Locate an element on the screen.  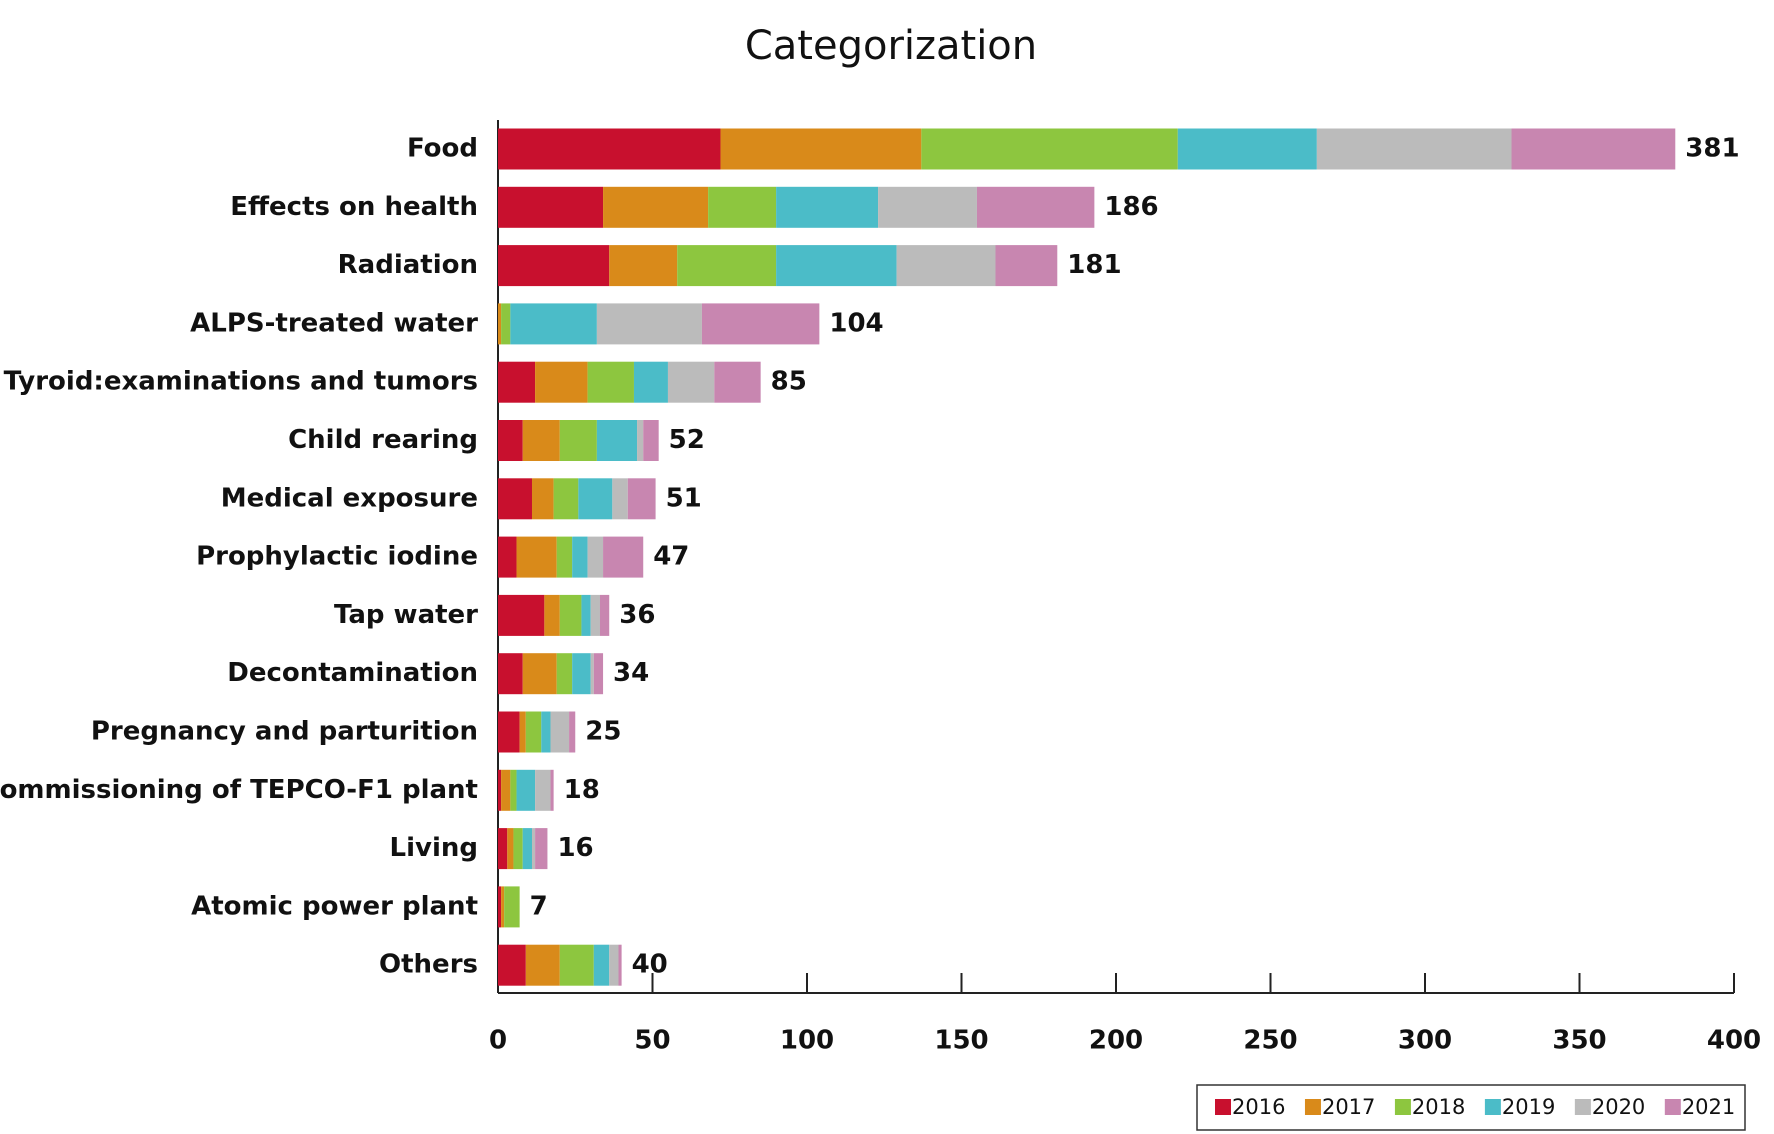
category-label: Tap water is located at coordinates (406, 615).